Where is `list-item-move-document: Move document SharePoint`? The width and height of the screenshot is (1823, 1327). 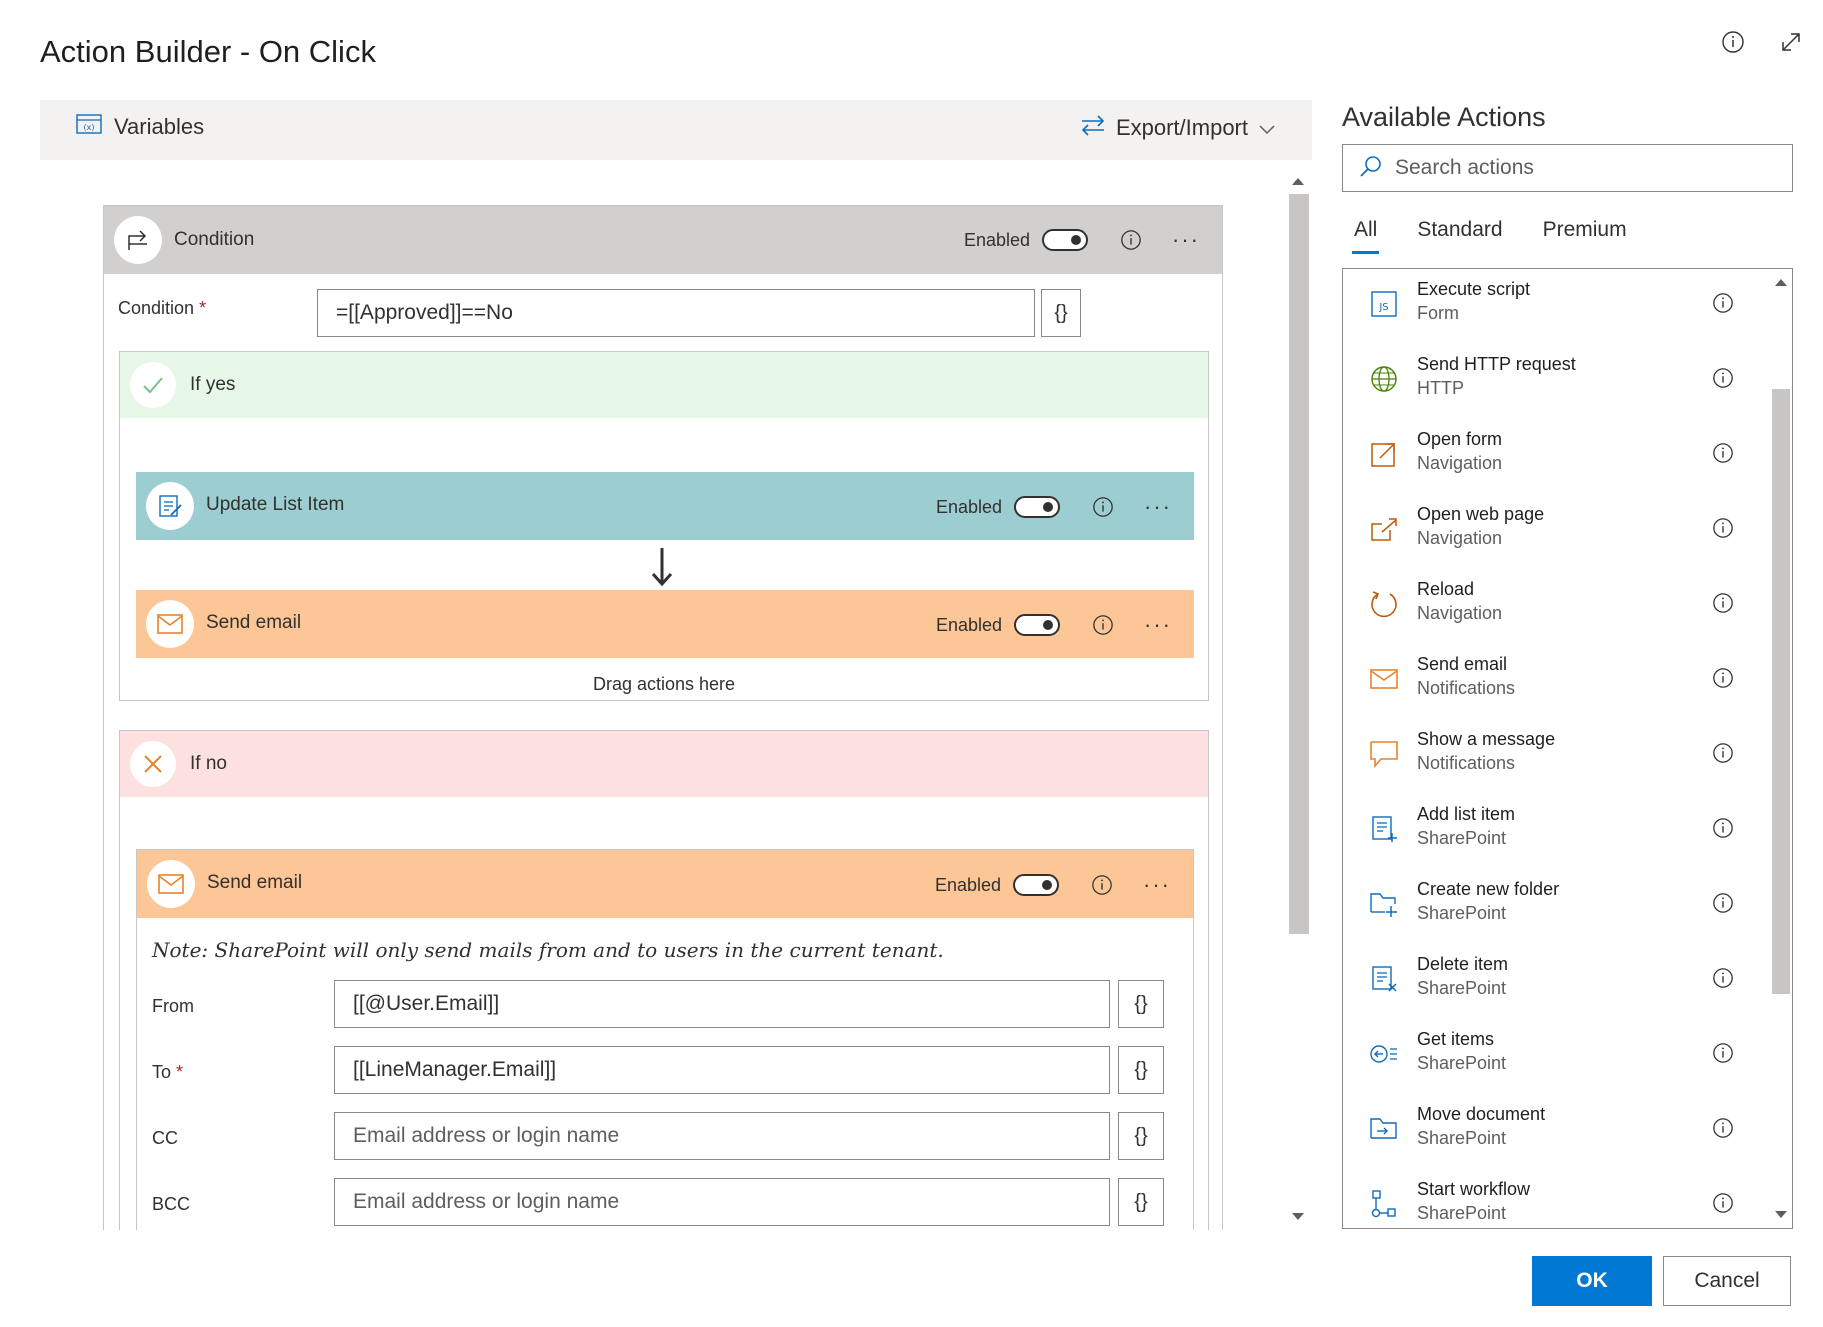
list-item-move-document: Move document SharePoint is located at coordinates (1553, 1131).